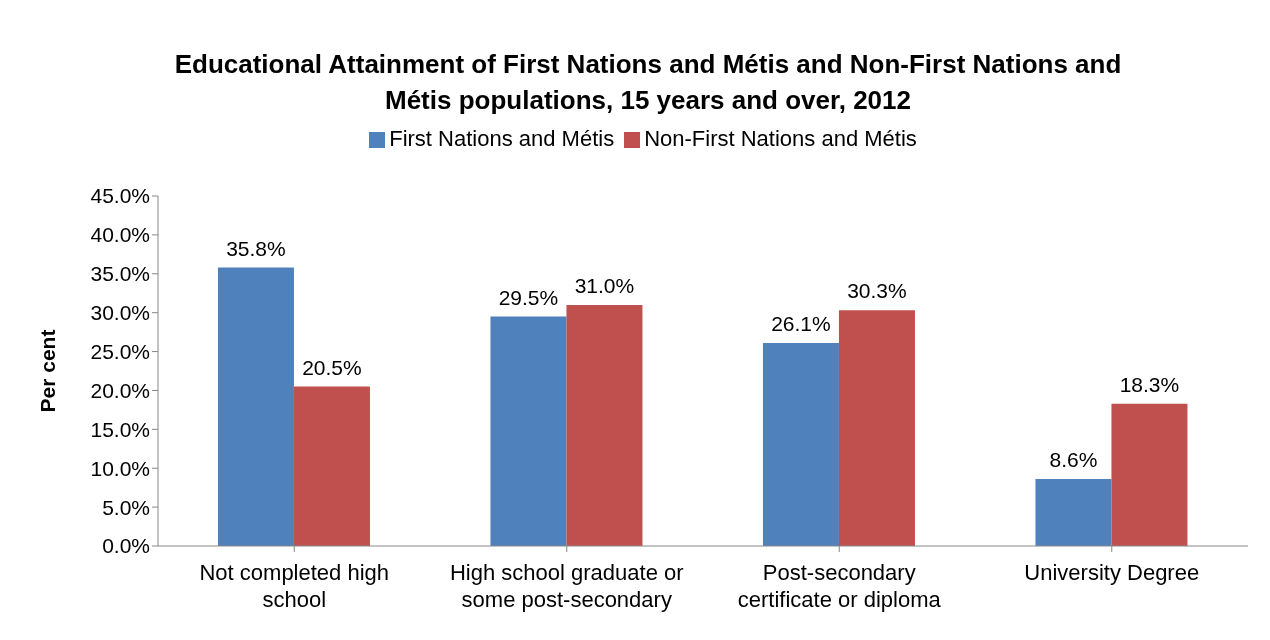 The width and height of the screenshot is (1270, 640). I want to click on data-label: 35.8%, so click(256, 248).